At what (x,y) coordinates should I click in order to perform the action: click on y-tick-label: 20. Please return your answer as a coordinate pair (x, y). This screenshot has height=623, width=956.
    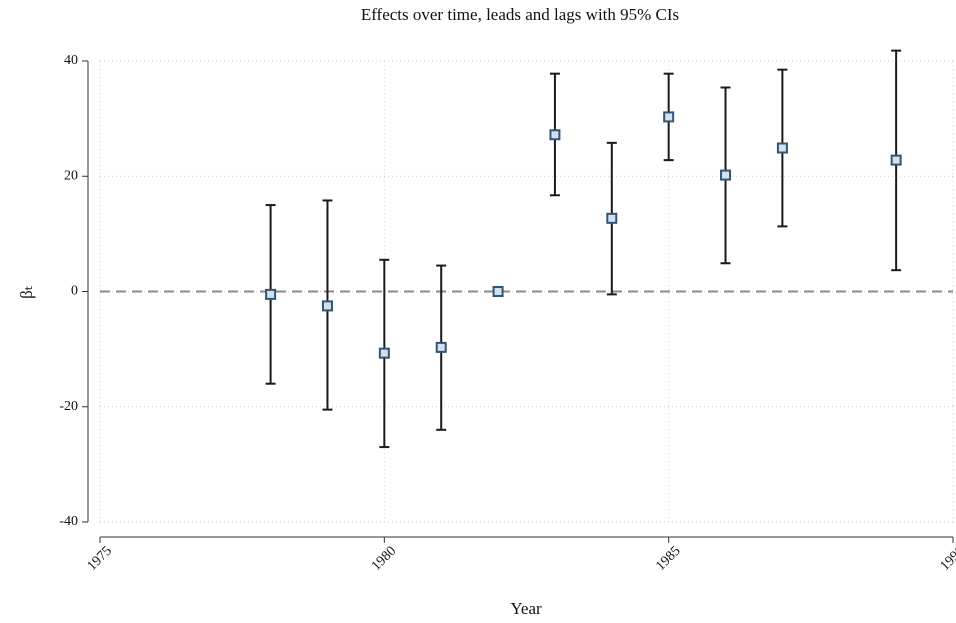
    Looking at the image, I should click on (71, 175).